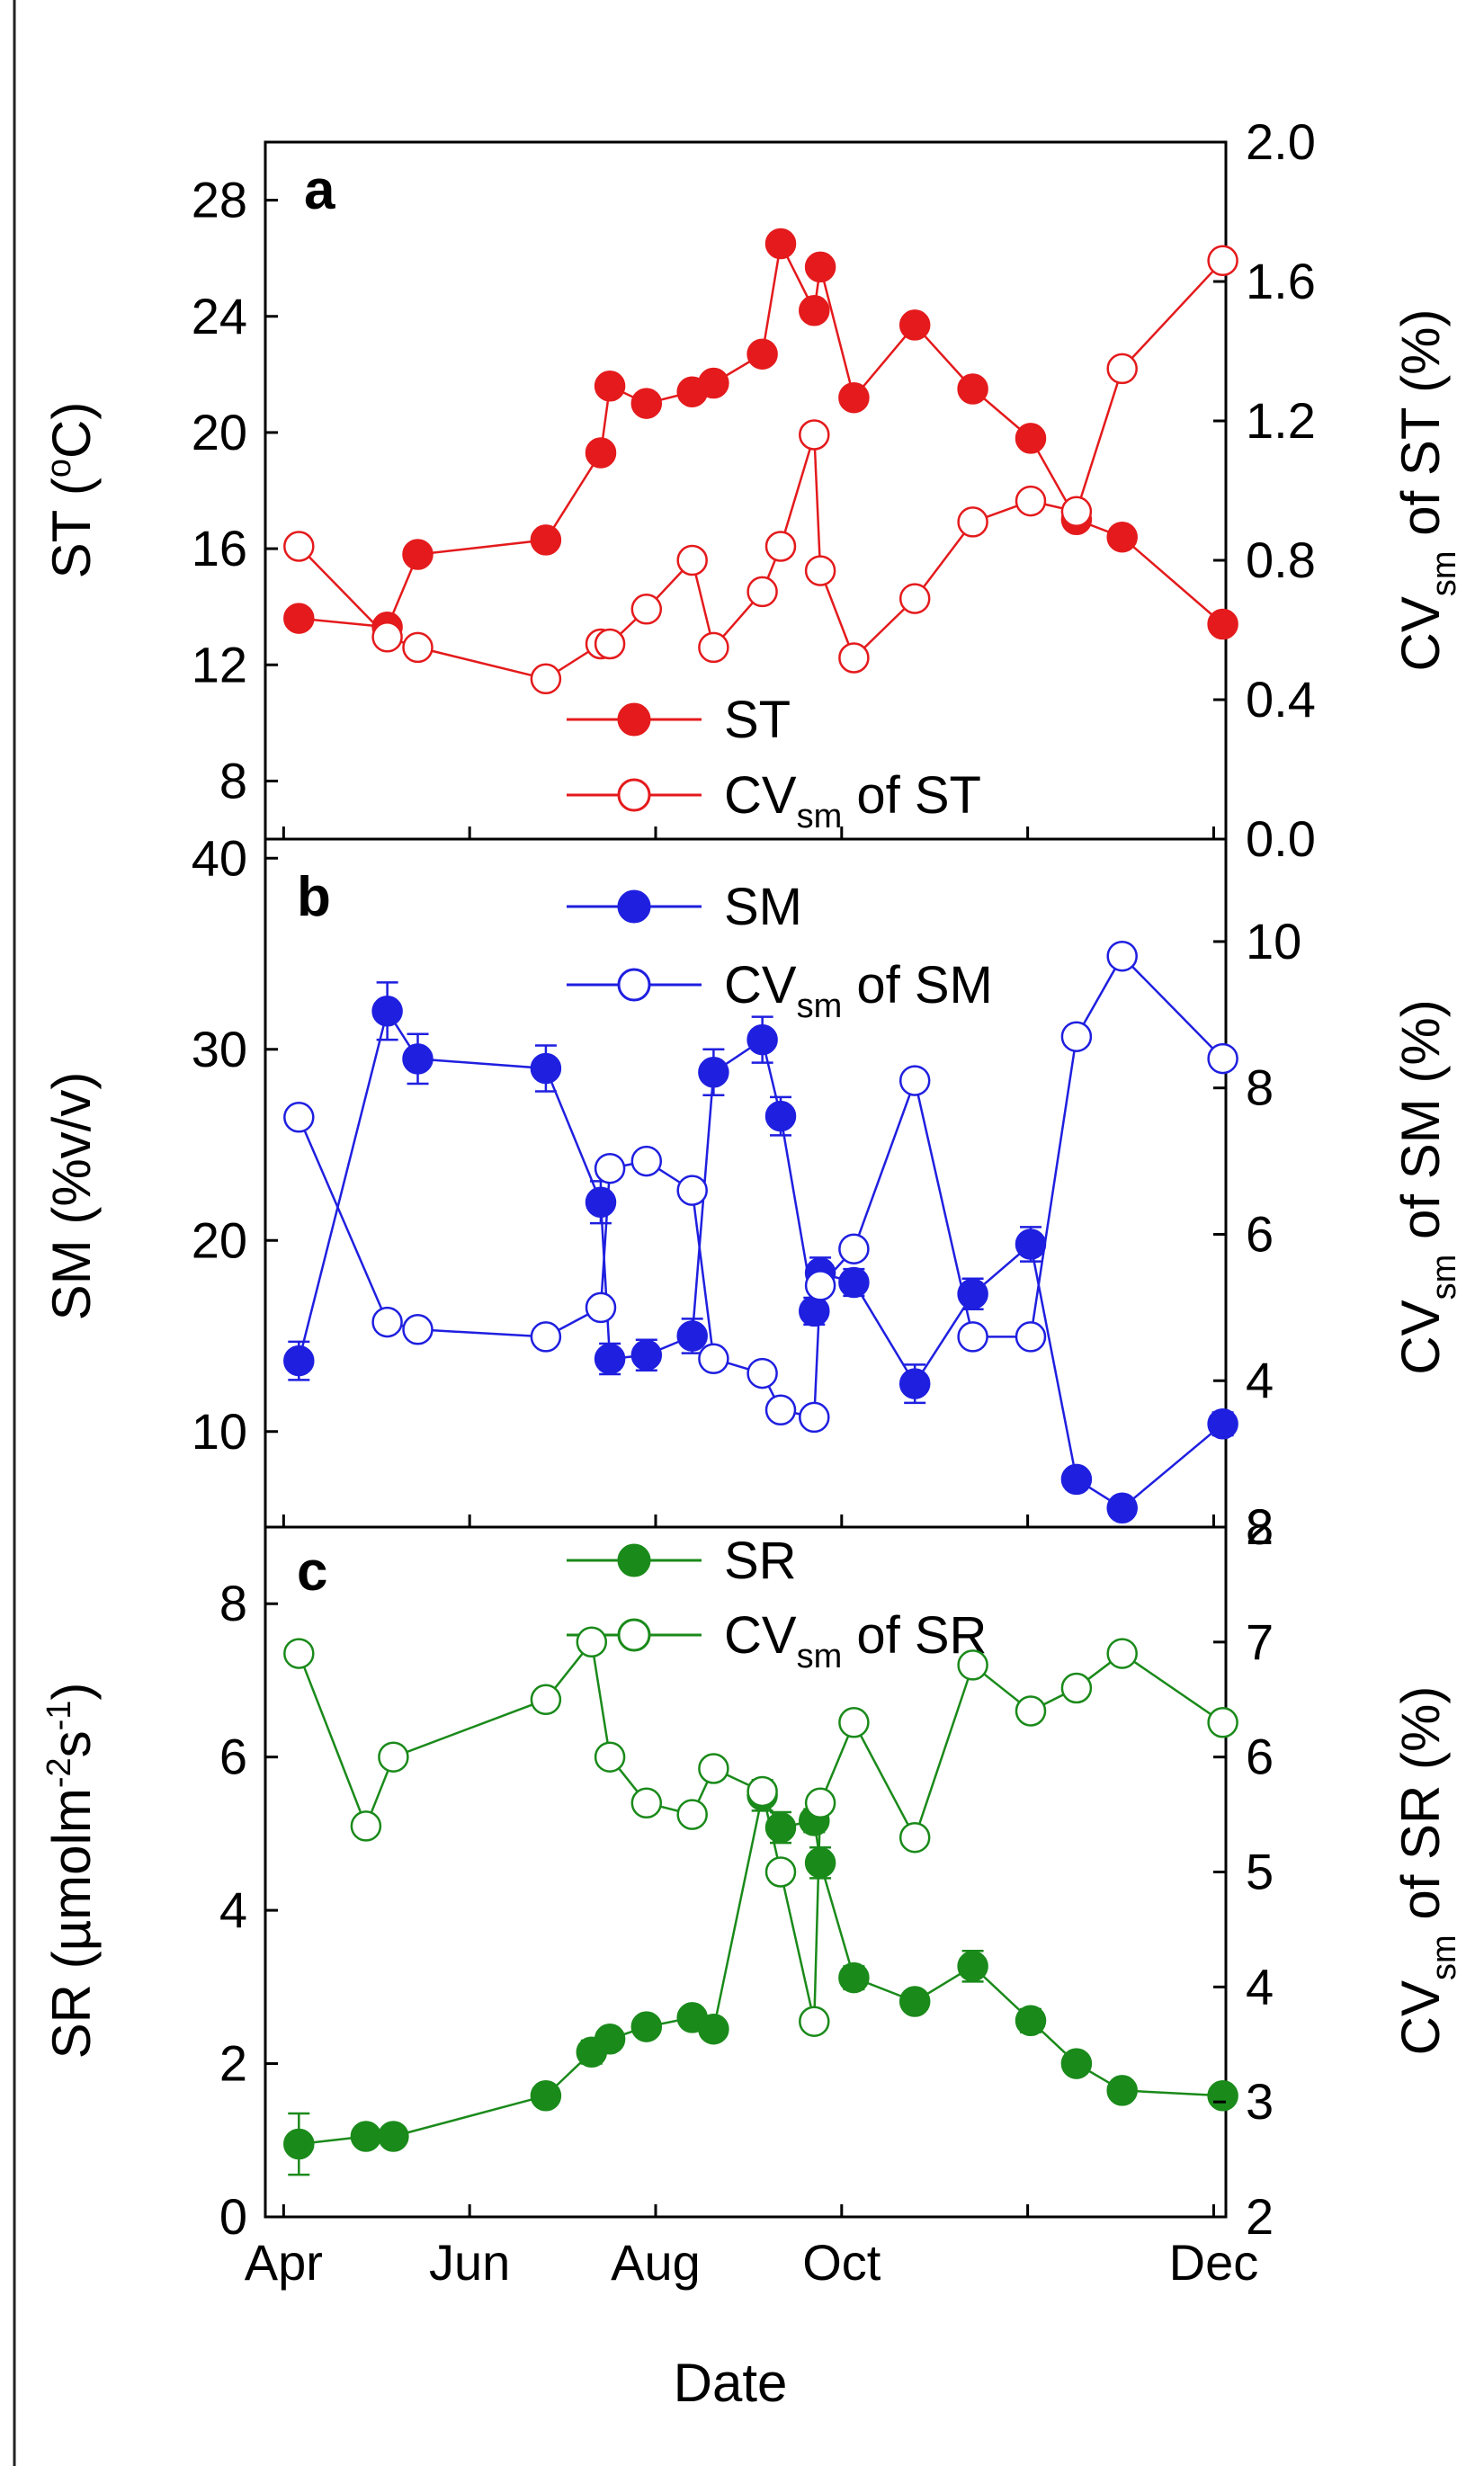 Image resolution: width=1484 pixels, height=2466 pixels. What do you see at coordinates (852, 800) in the screenshot?
I see `legend-a-open-label: CVsm of ST` at bounding box center [852, 800].